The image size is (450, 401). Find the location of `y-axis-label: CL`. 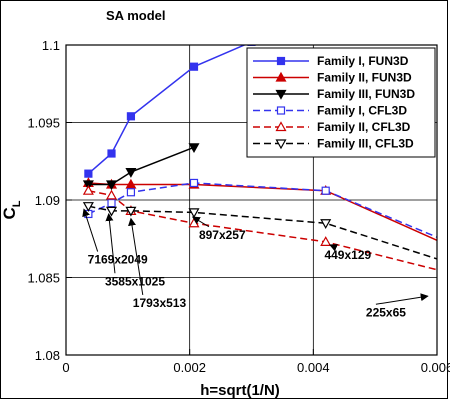

y-axis-label: CL is located at coordinates (11, 209).